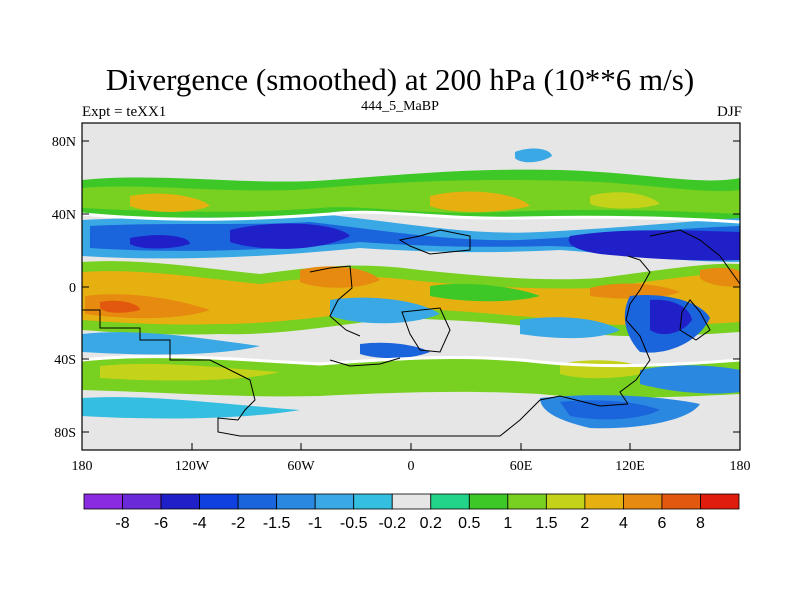  I want to click on center-subtitle: 444_5_MaBP, so click(400, 106).